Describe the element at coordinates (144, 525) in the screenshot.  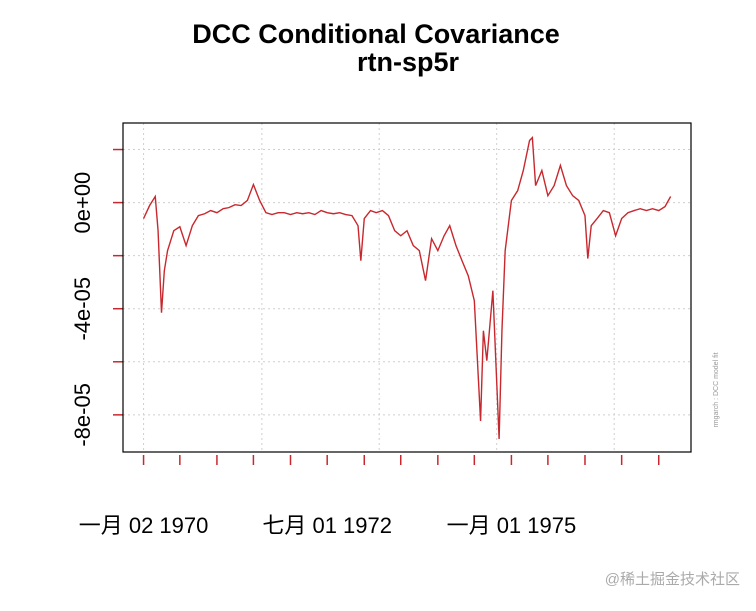
I see `x-tick-label: 一月 02 1970` at that location.